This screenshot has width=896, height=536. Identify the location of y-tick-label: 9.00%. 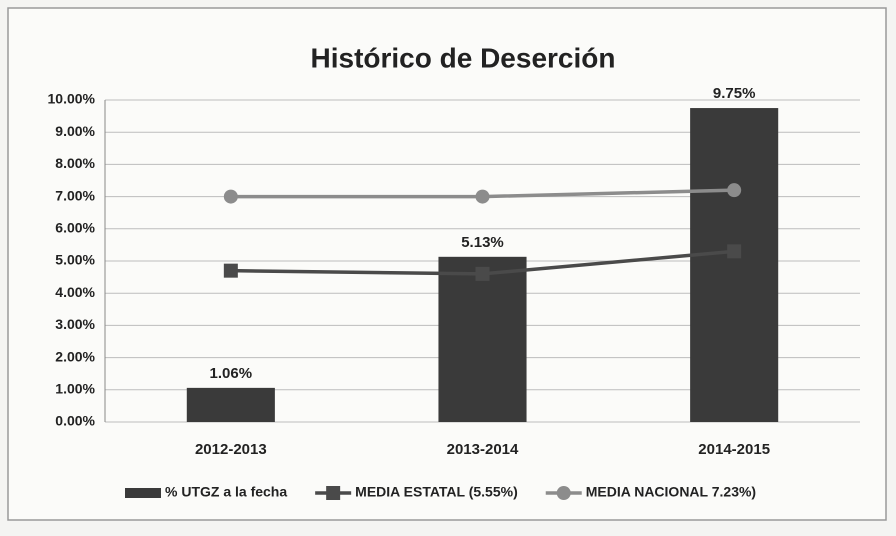
(75, 131).